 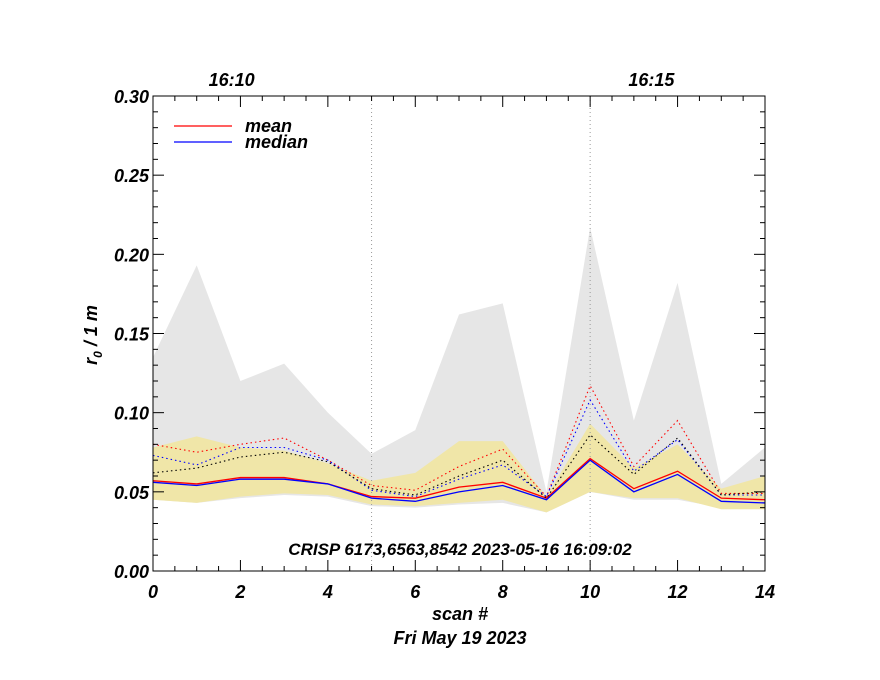 What do you see at coordinates (131, 255) in the screenshot?
I see `y-tick-label: 0.20` at bounding box center [131, 255].